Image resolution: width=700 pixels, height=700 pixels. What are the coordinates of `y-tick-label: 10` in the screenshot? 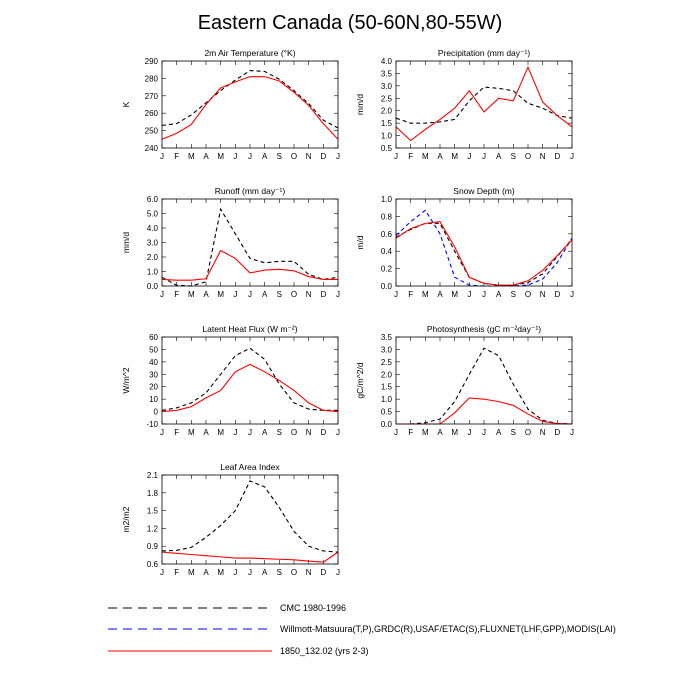 It's located at (153, 399).